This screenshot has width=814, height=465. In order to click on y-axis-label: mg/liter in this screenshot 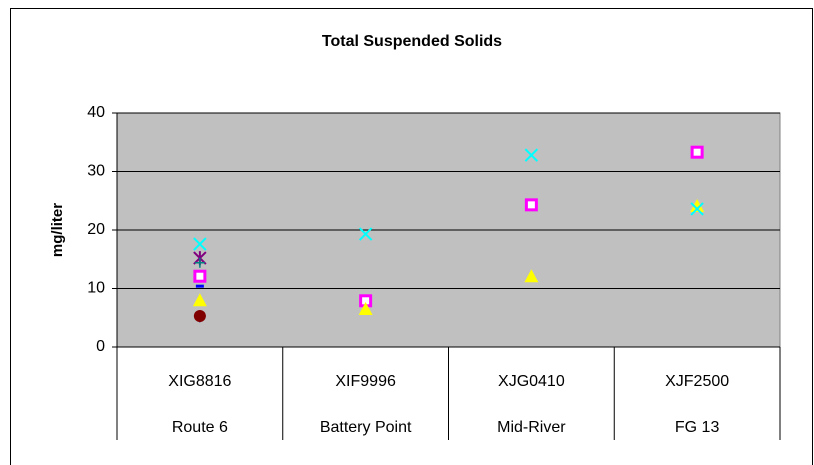, I will do `click(57, 230)`.